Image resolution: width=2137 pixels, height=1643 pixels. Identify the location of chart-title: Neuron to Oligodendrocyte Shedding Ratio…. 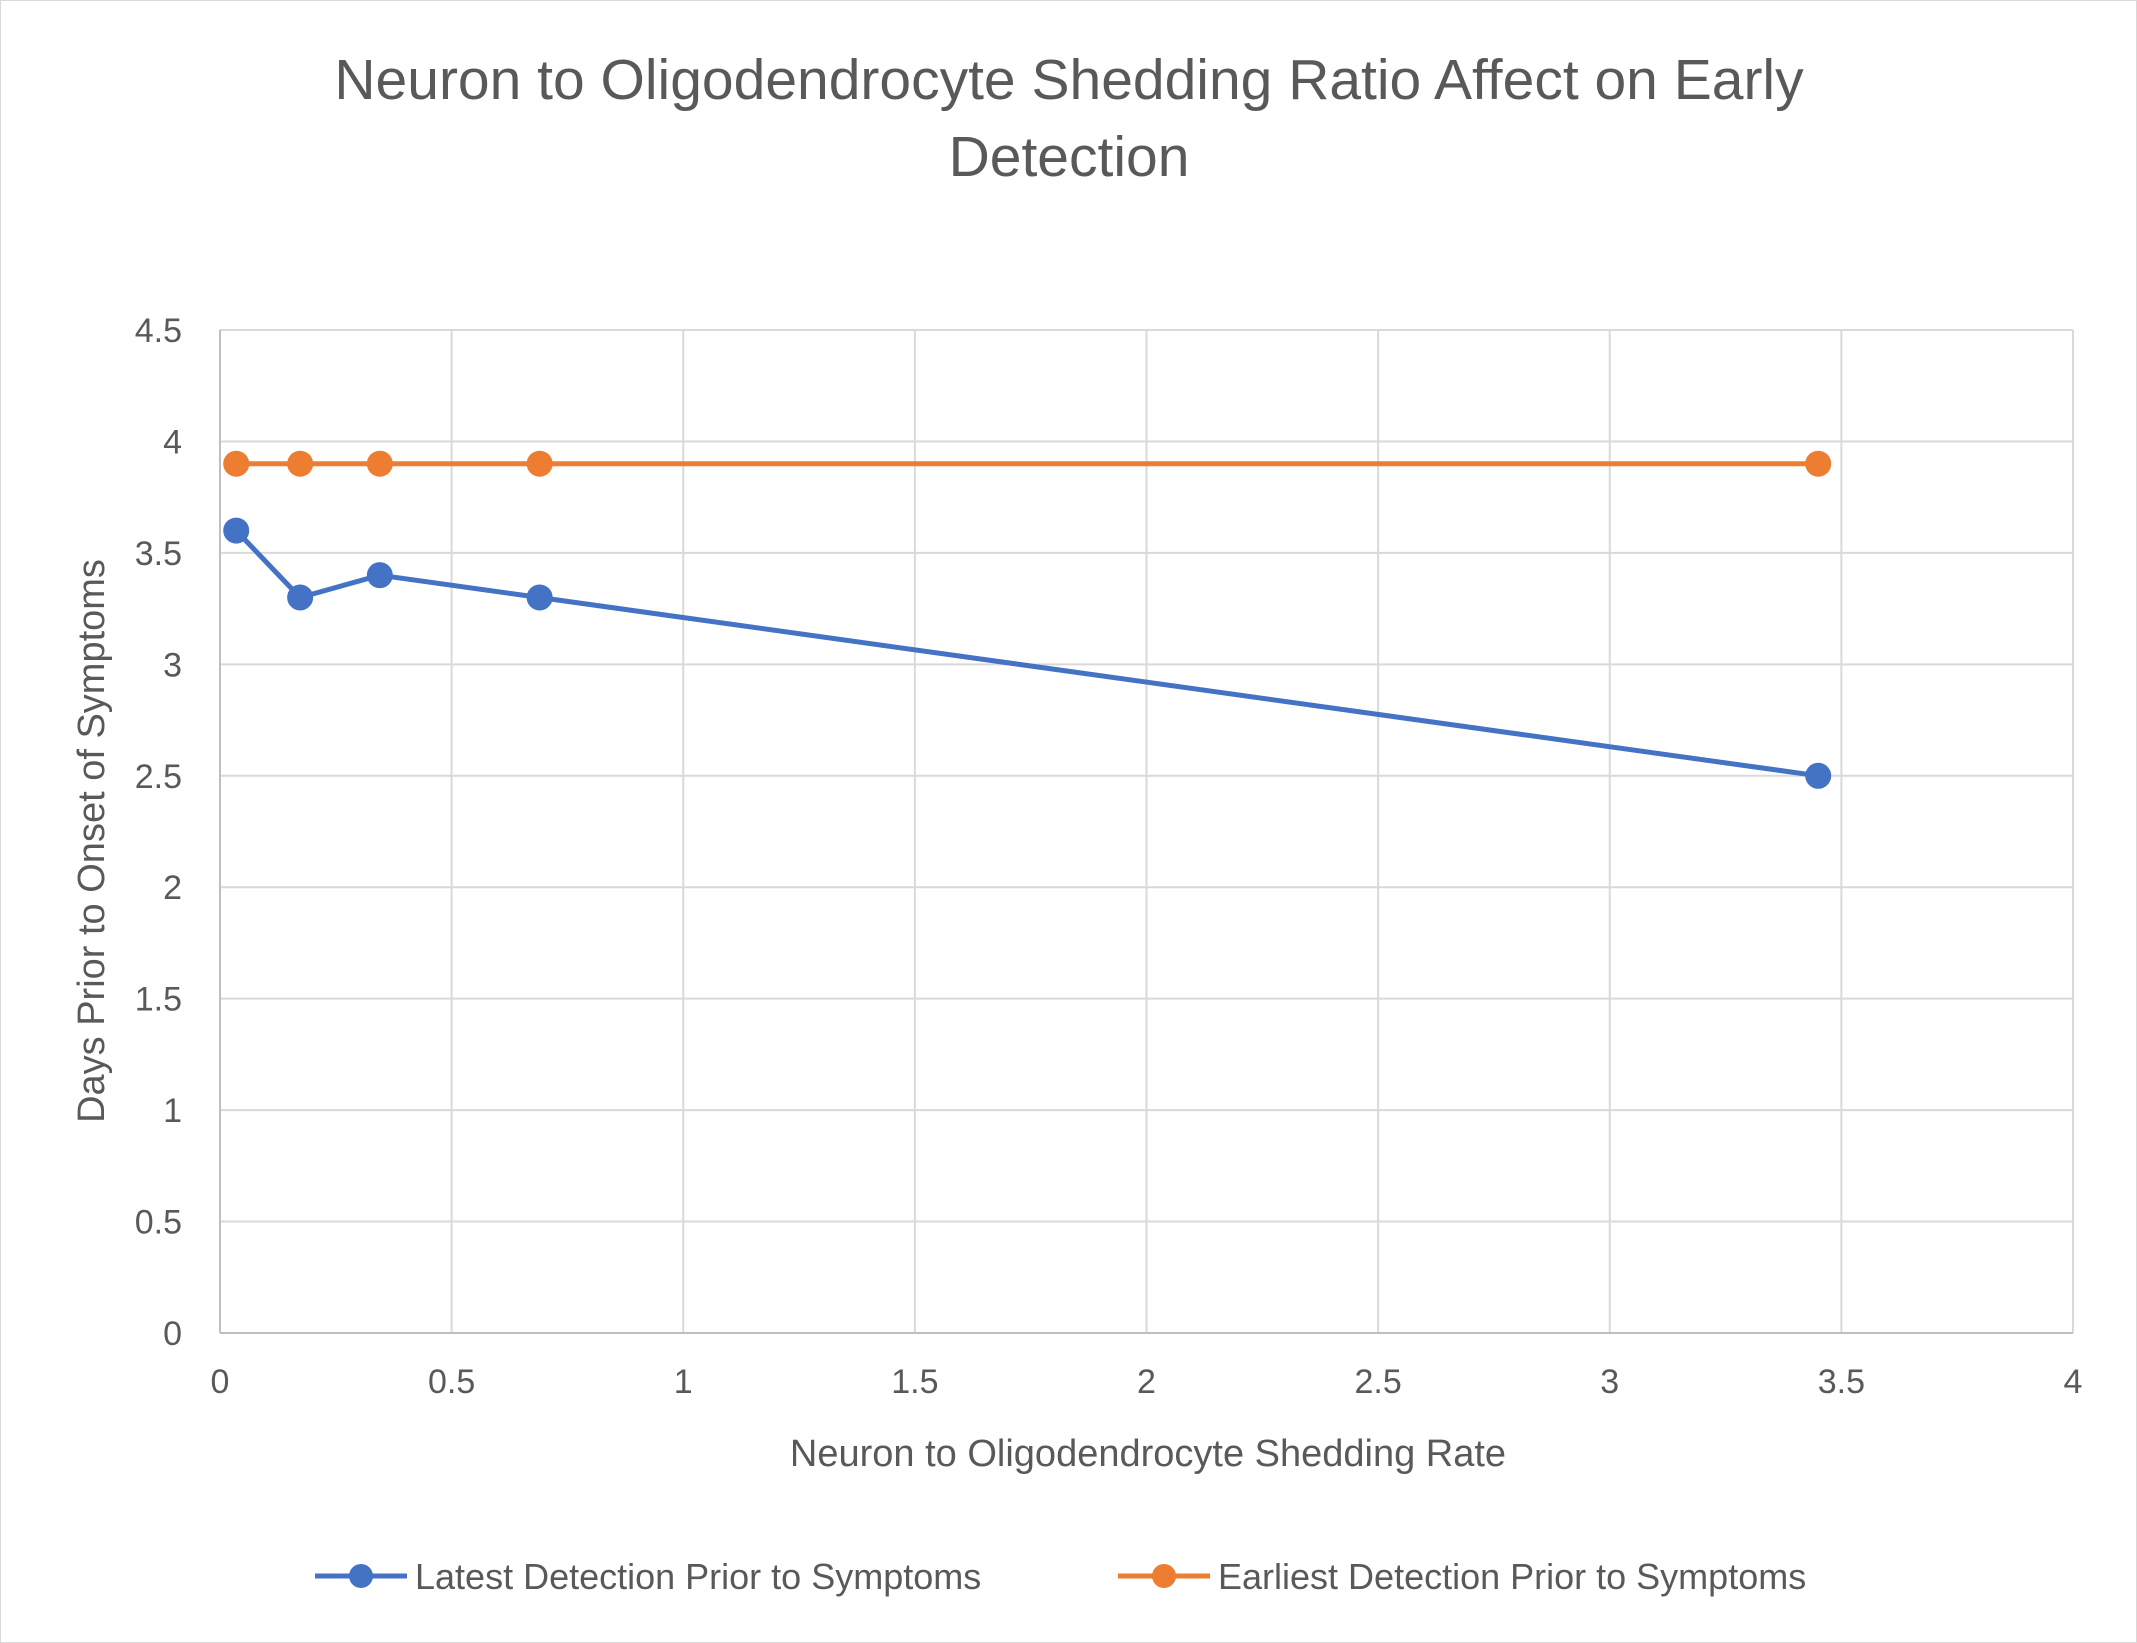
(1069, 118).